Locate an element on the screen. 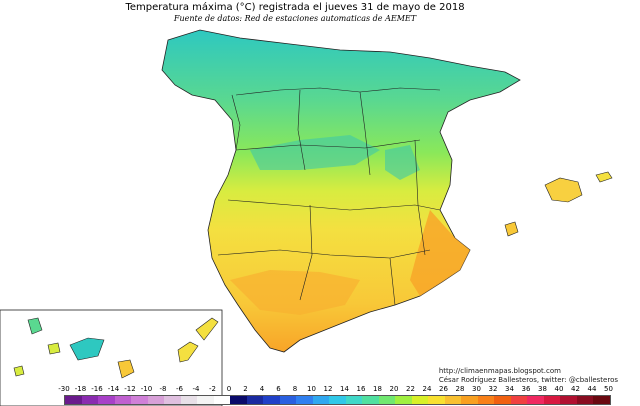 This screenshot has width=640, height=406. legend-label: 2 is located at coordinates (245, 389).